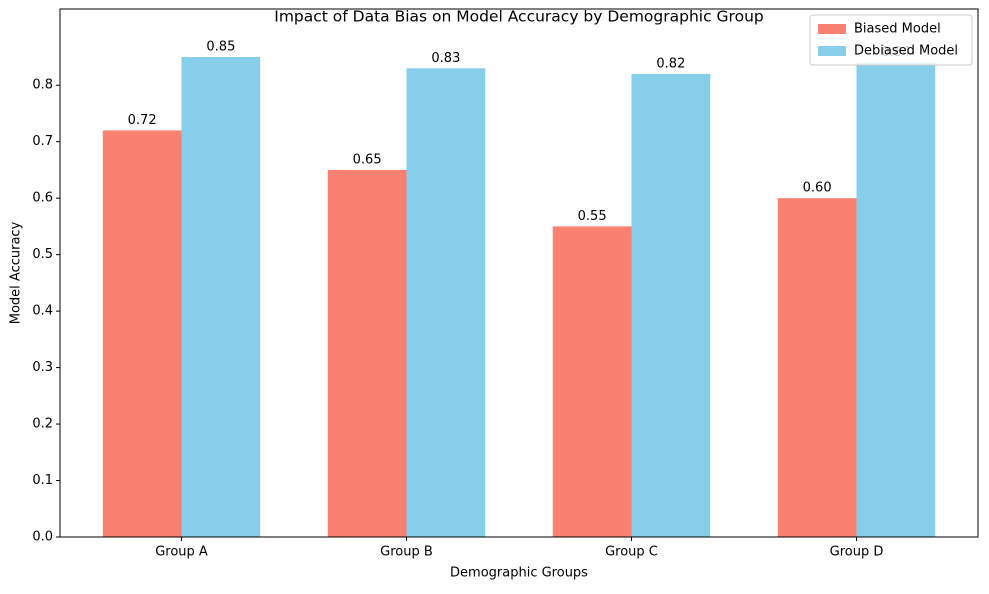  Describe the element at coordinates (220, 47) in the screenshot. I see `data-label: 0.85` at that location.